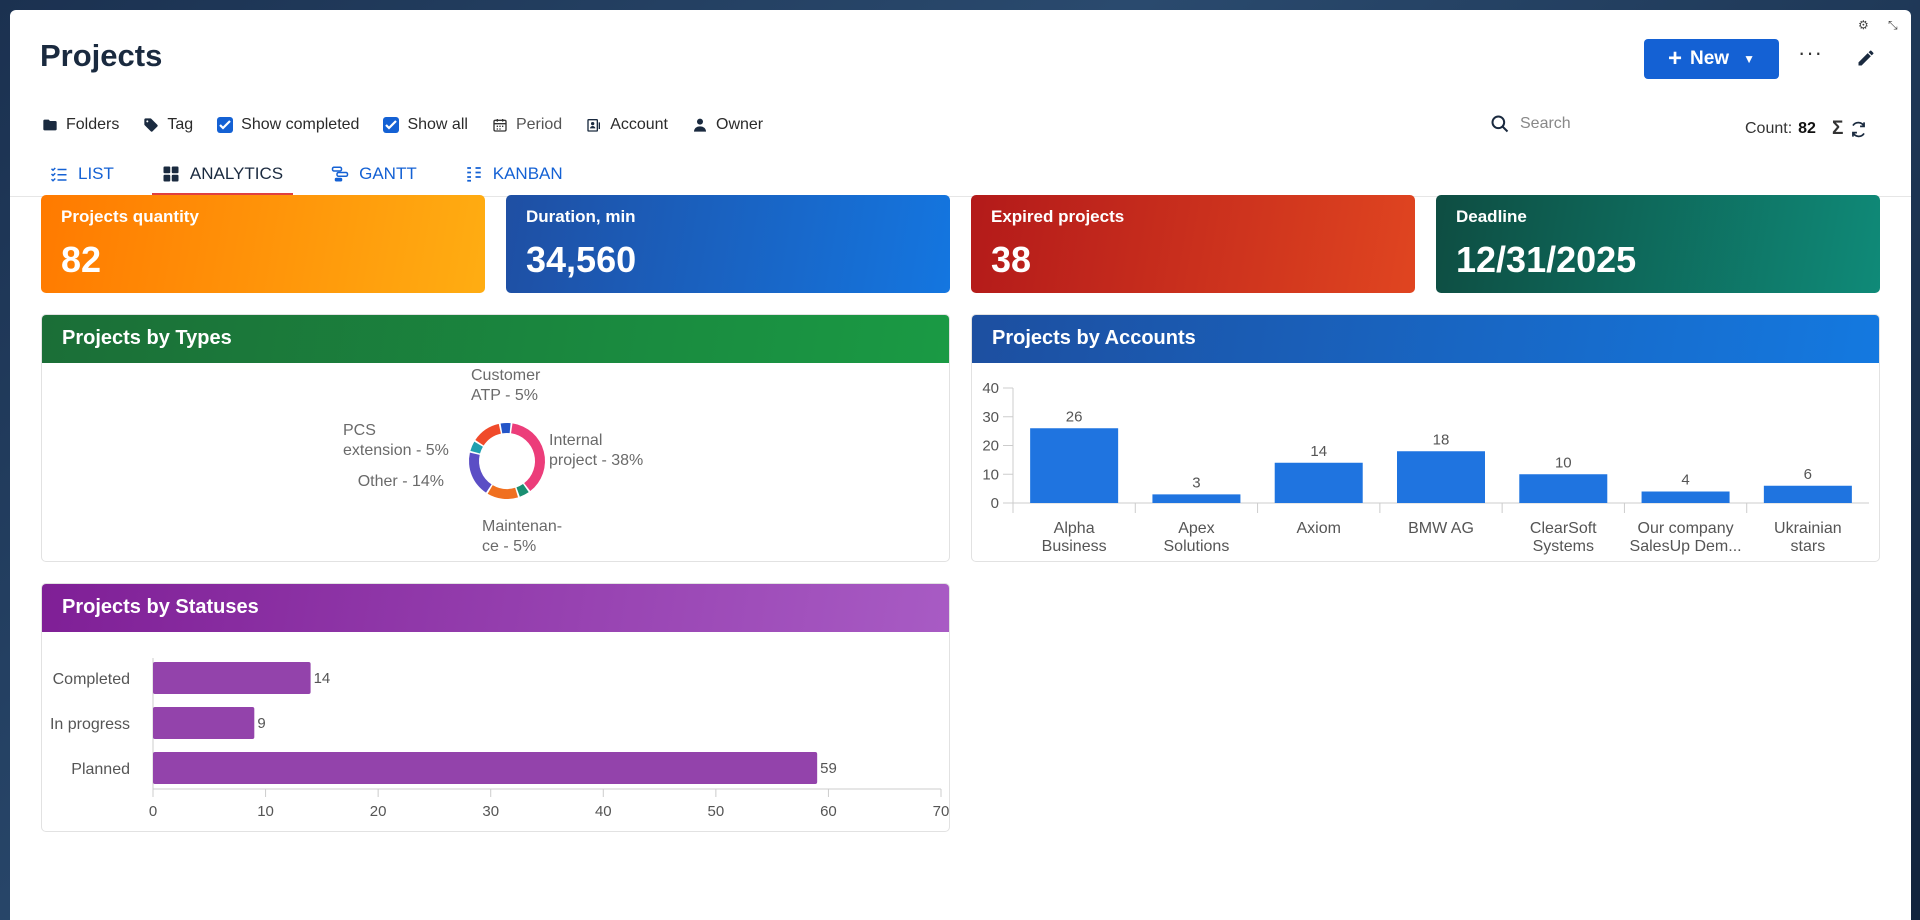 The image size is (1920, 920). I want to click on folders-label: Folders, so click(93, 124).